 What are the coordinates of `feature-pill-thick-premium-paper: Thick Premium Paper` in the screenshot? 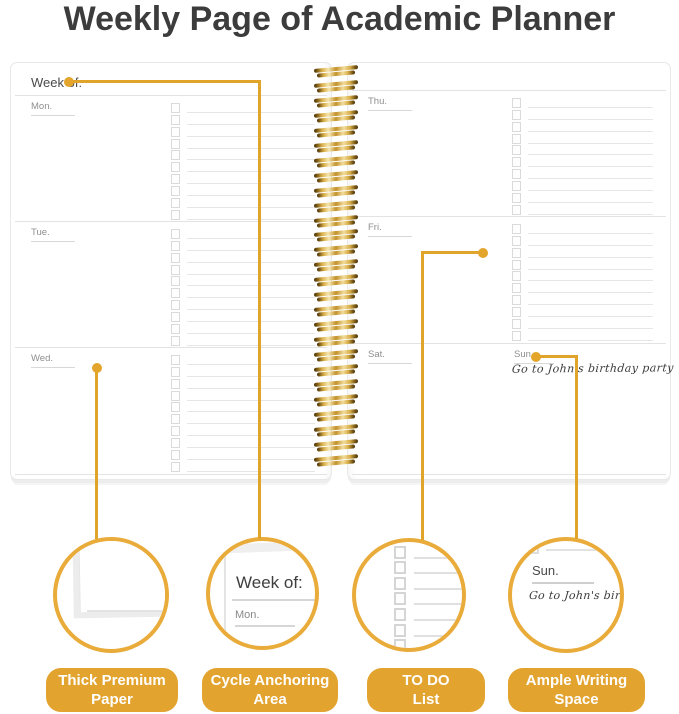 It's located at (112, 690).